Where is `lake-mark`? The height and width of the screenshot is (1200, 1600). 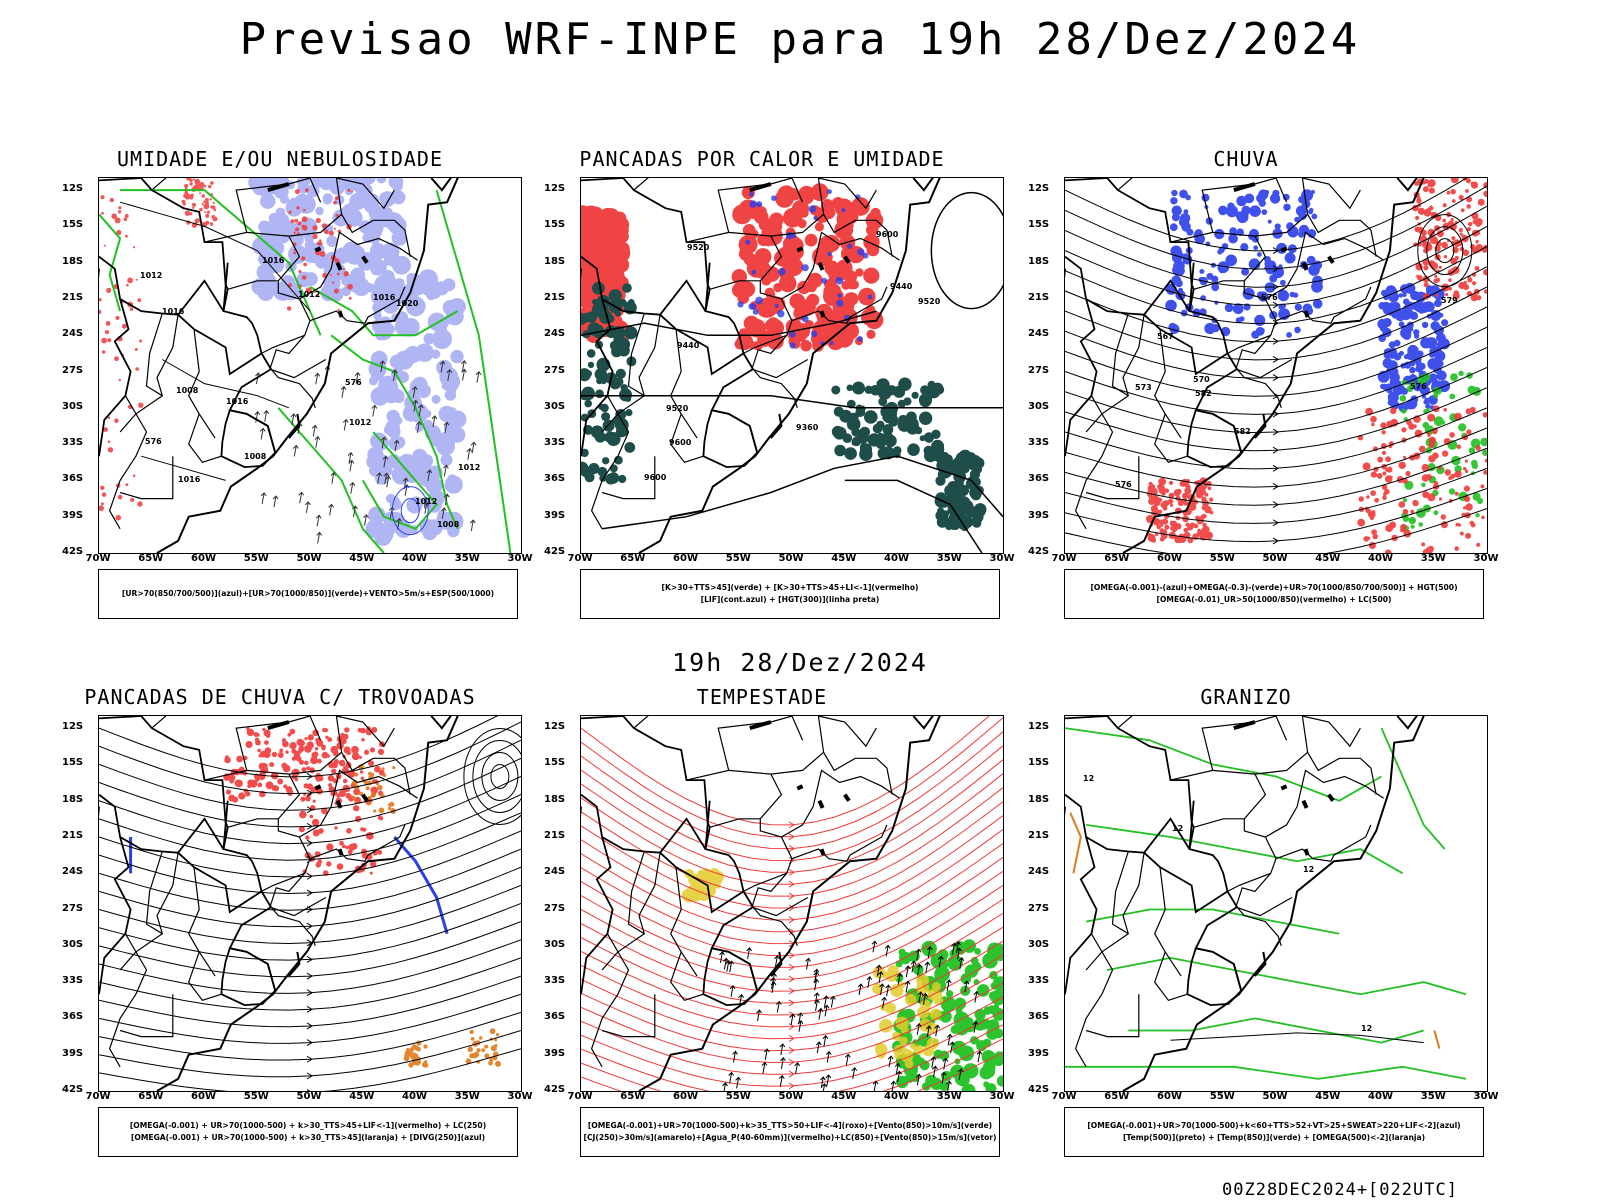
lake-mark is located at coordinates (760, 187).